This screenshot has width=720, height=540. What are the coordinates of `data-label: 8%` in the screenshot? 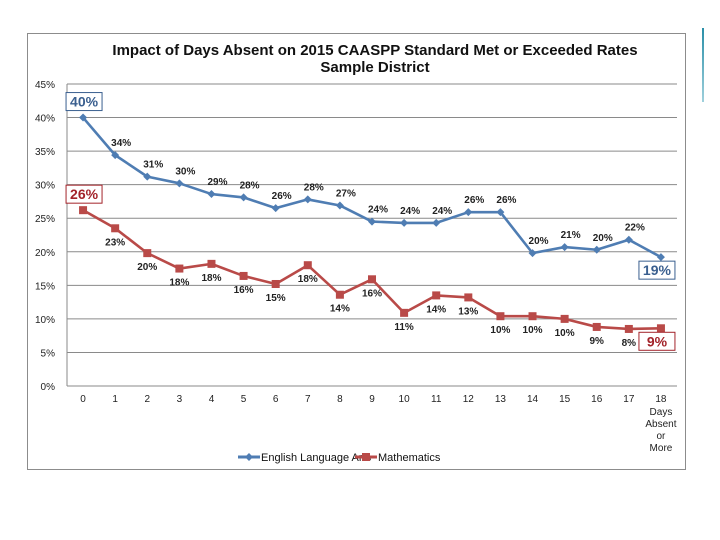 It's located at (629, 343).